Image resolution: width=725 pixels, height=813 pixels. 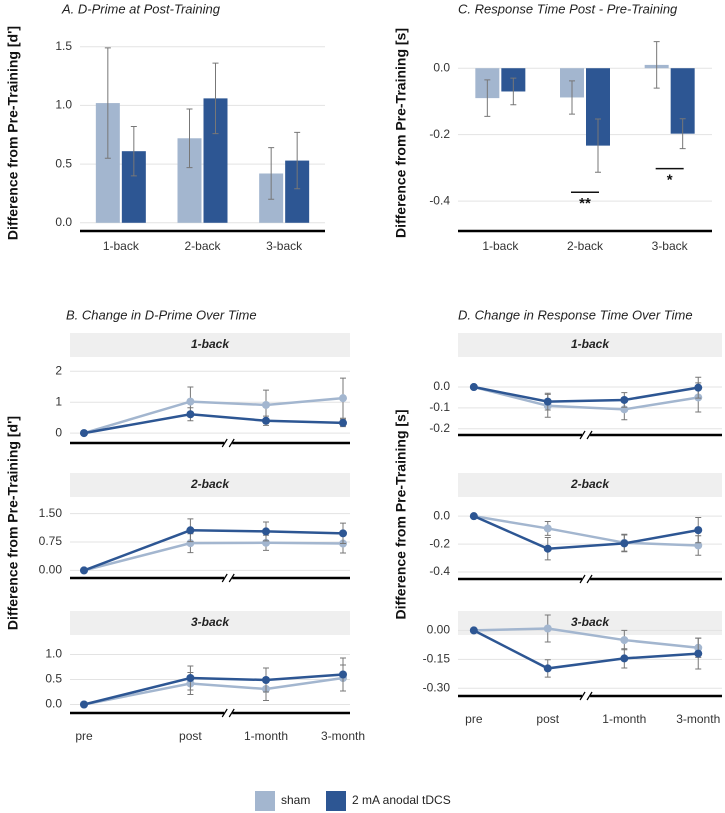 I want to click on panel: 0.0-0.2-0.41-back 2-back 3-back***, so click(x=570, y=147).